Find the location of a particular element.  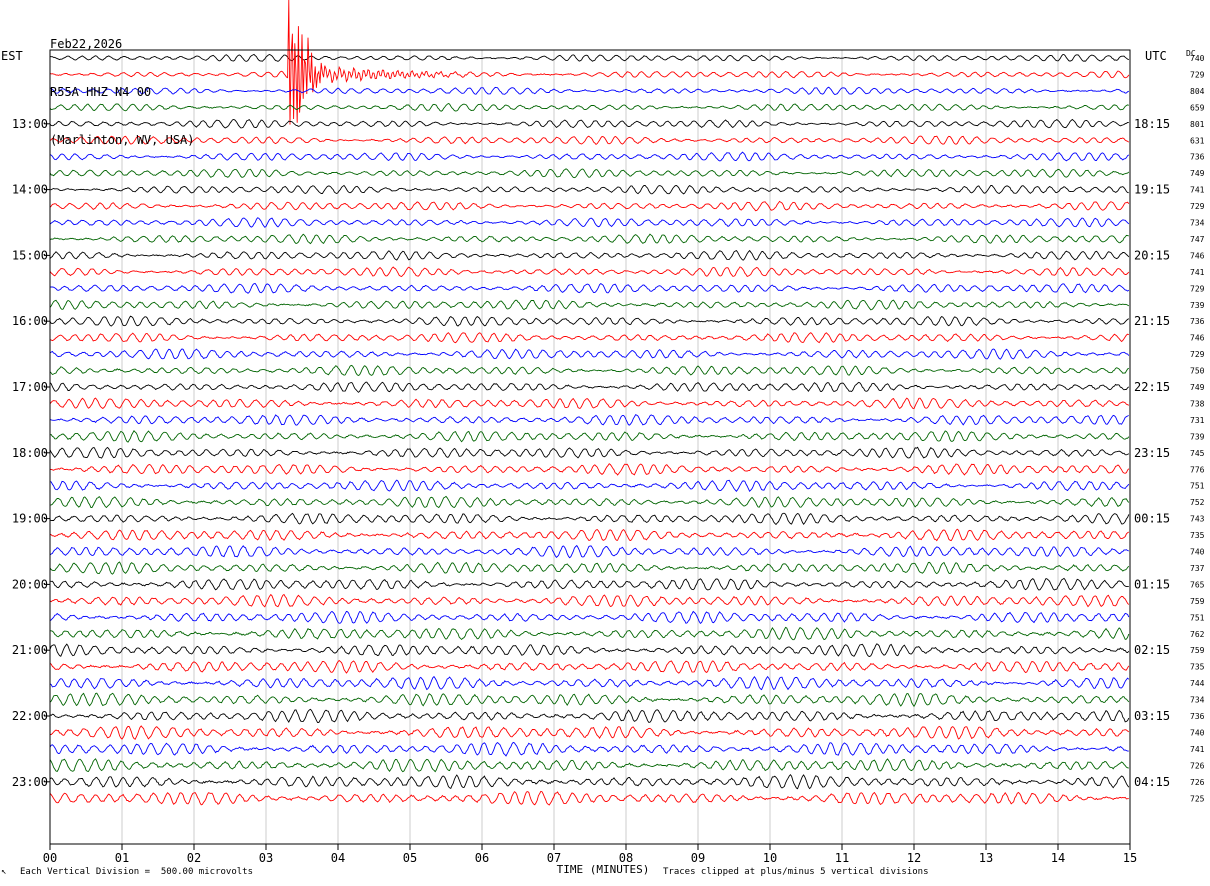

dc-offset-label: 804 is located at coordinates (1197, 91).